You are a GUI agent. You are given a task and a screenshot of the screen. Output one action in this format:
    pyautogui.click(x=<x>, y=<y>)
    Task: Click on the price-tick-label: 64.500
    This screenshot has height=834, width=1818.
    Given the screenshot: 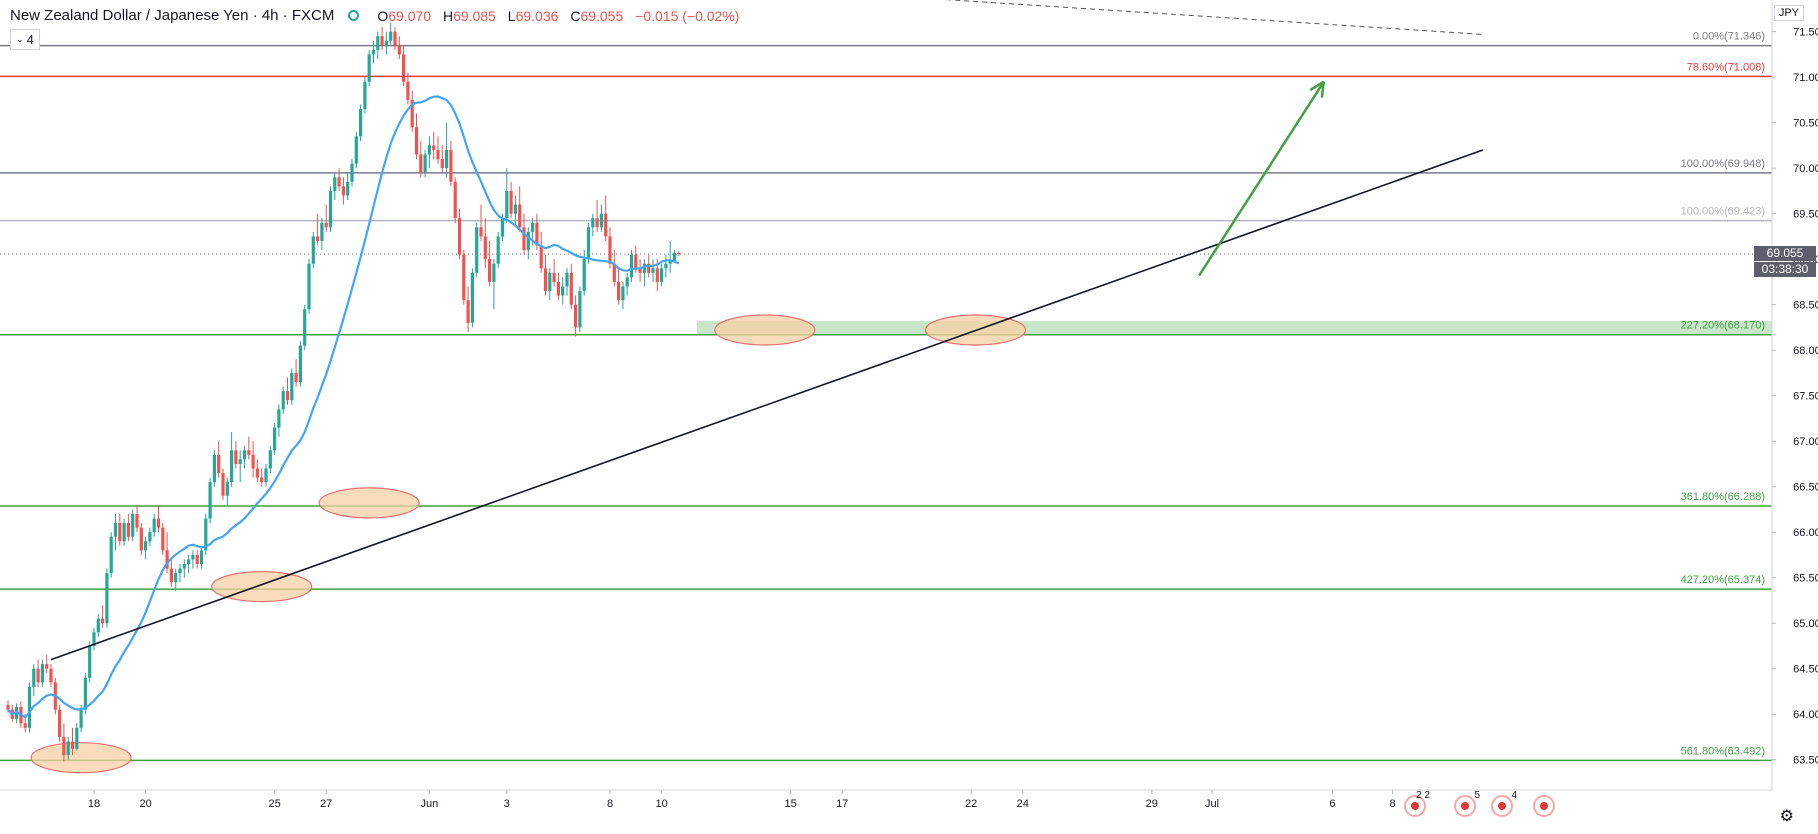 What is the action you would take?
    pyautogui.click(x=1805, y=670)
    